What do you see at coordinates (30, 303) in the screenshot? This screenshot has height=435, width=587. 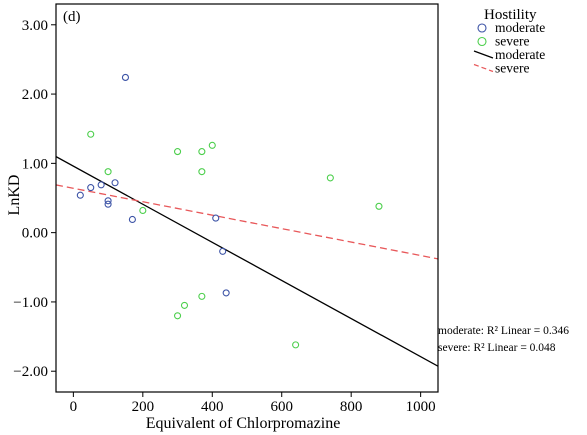 I see `y-tick-label: −1.00` at bounding box center [30, 303].